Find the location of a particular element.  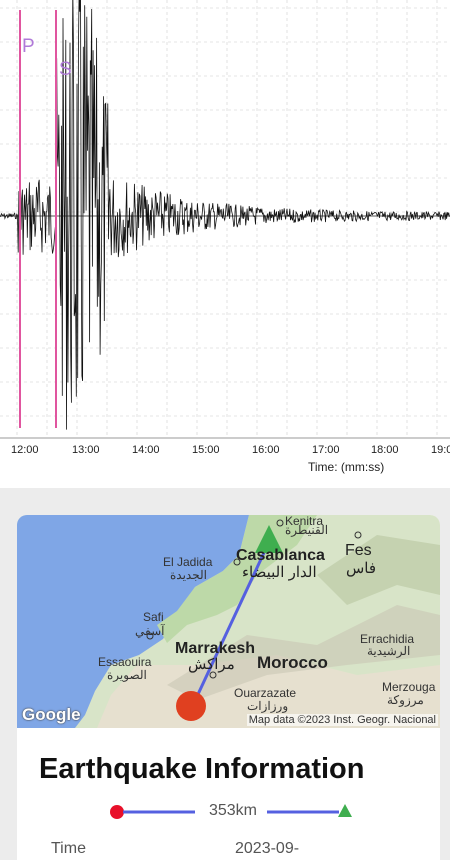

station-triangle-icon is located at coordinates (345, 810).